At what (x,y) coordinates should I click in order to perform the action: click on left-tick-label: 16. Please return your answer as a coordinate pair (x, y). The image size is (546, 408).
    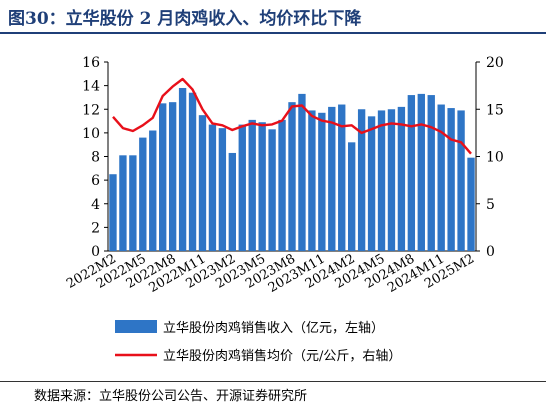
    Looking at the image, I should click on (91, 63).